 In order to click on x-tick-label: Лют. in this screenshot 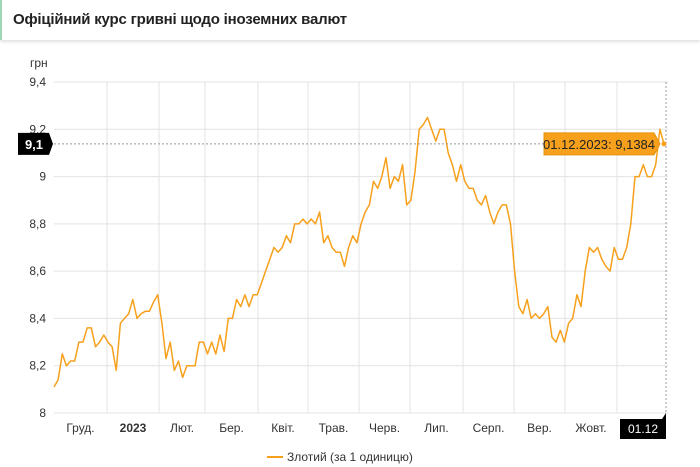, I will do `click(182, 428)`.